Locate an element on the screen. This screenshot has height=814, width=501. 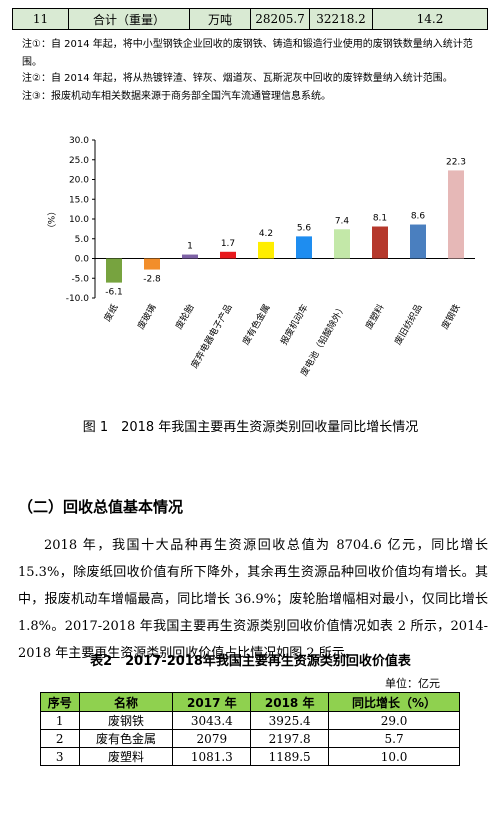
y-tick-label: 30.0 is located at coordinates (79, 141).